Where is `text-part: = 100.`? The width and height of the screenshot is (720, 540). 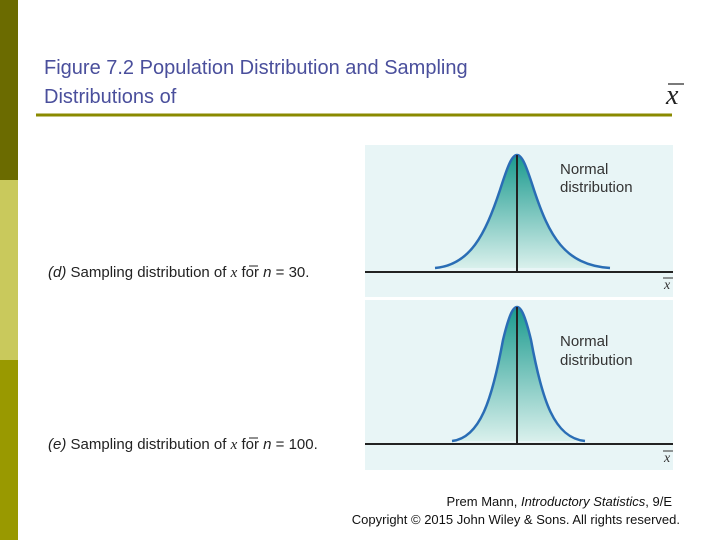
text-part: = 100. is located at coordinates (294, 444).